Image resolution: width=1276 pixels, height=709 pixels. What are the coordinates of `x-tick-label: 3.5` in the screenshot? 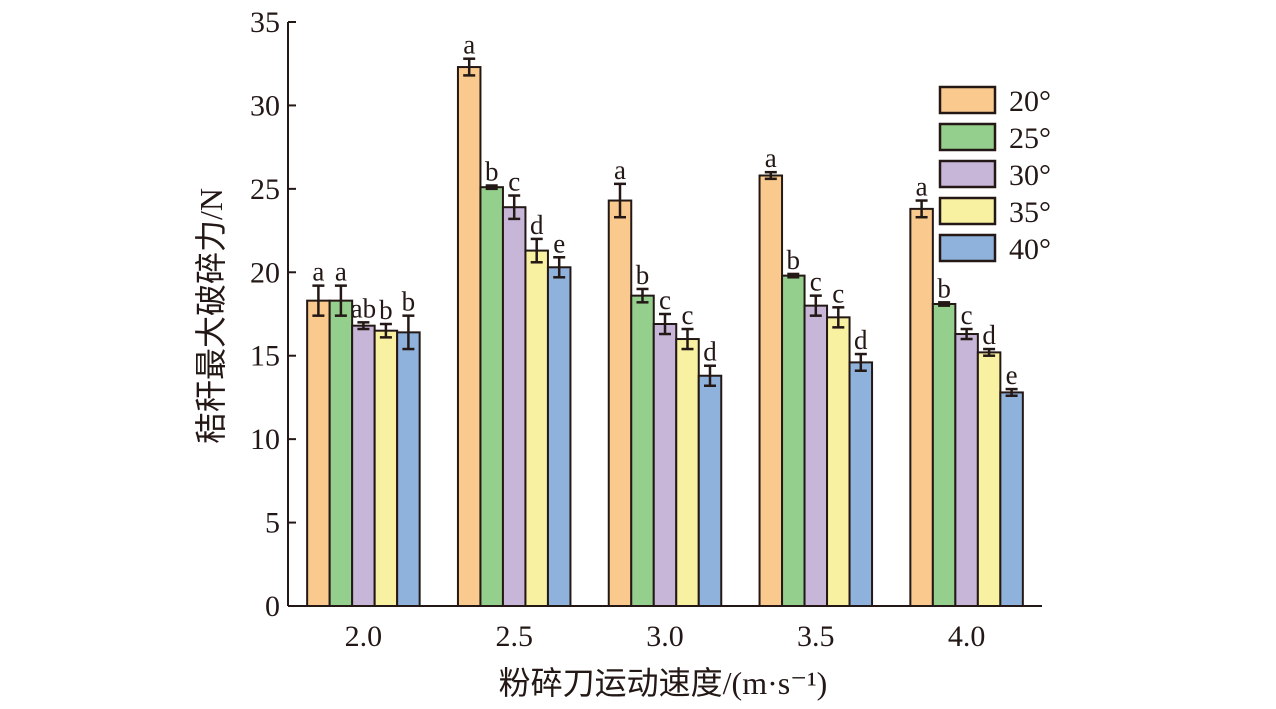 It's located at (816, 636).